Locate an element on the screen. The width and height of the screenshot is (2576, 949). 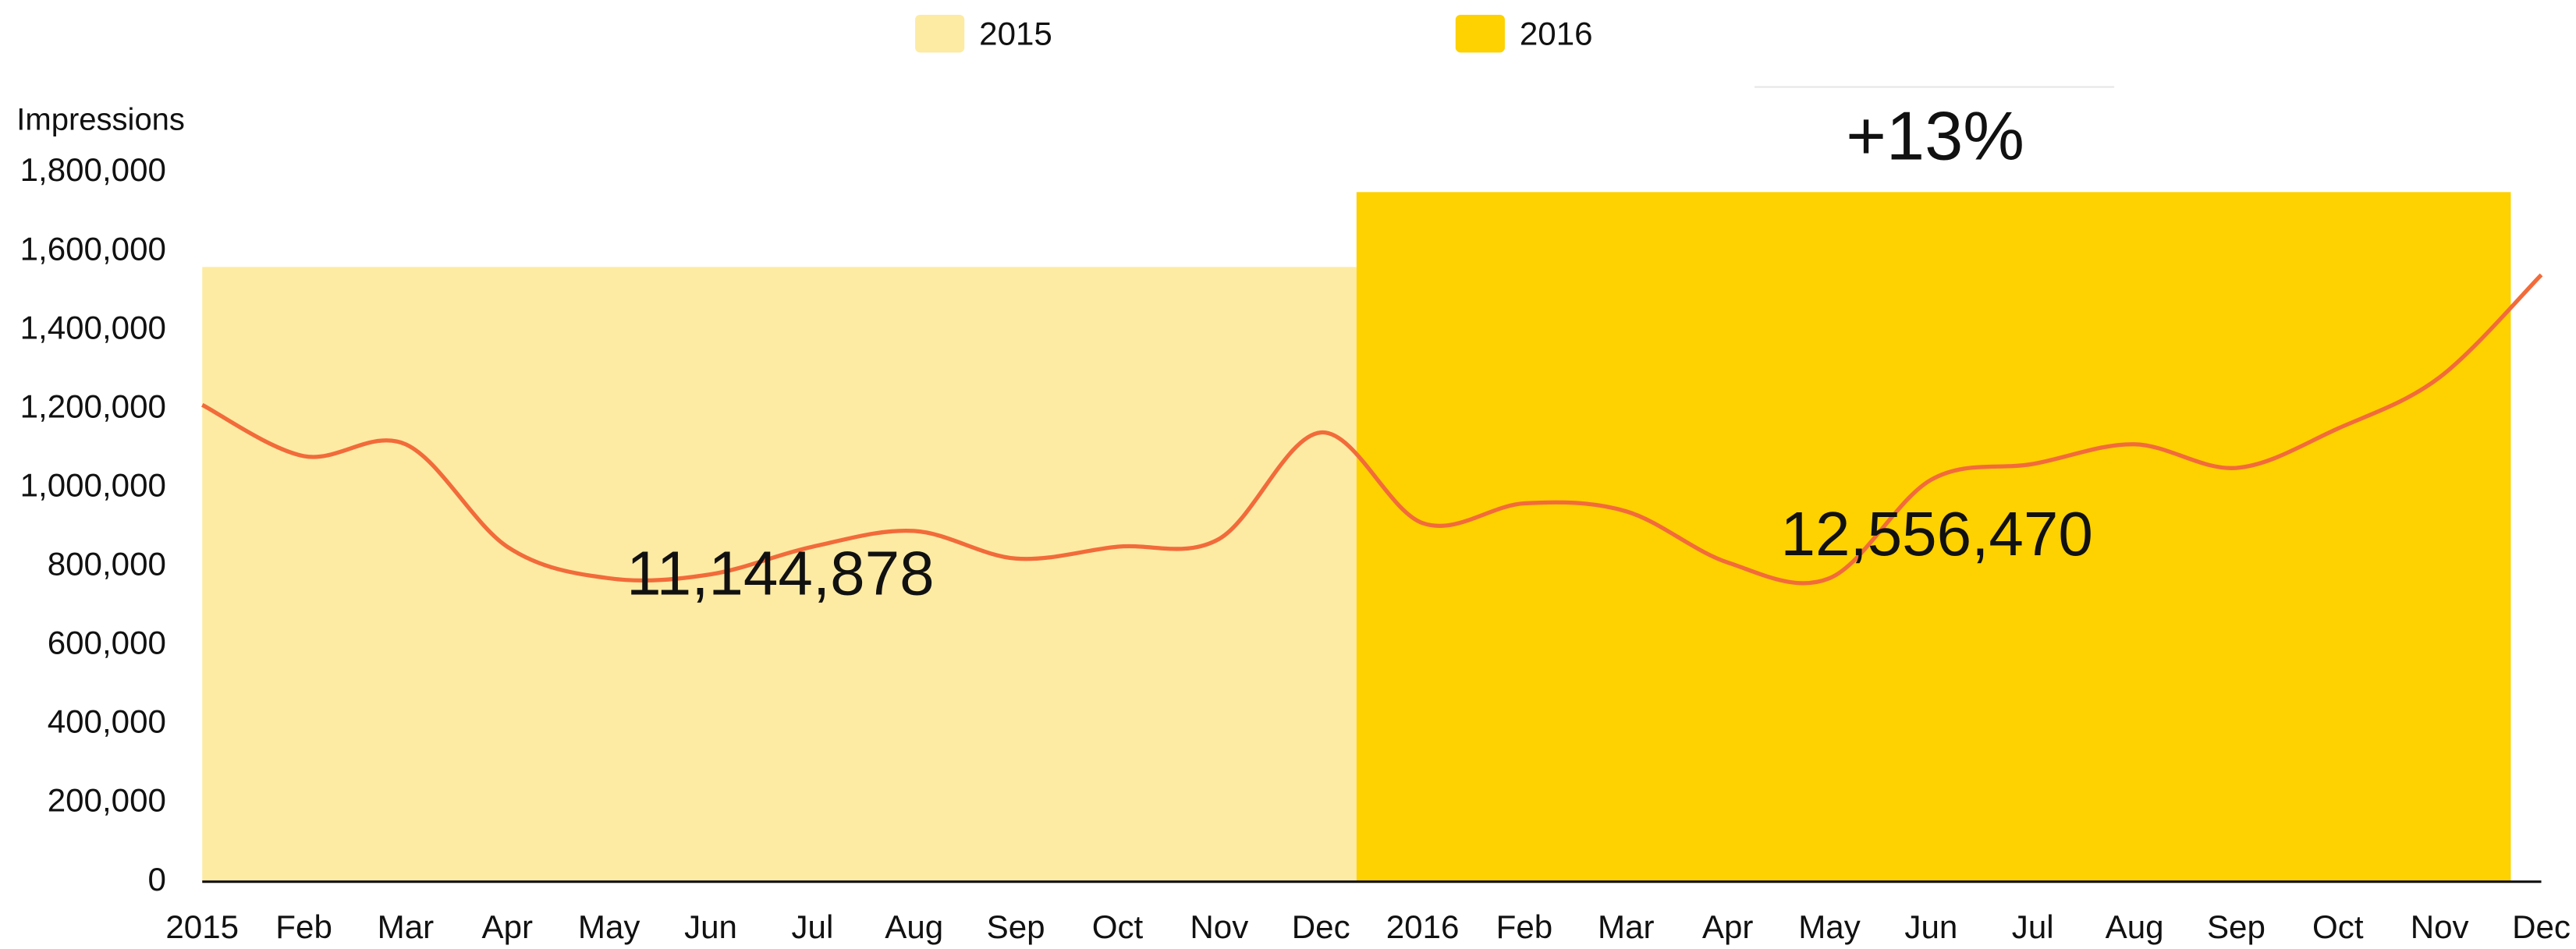
change-label: +13% is located at coordinates (1935, 135).